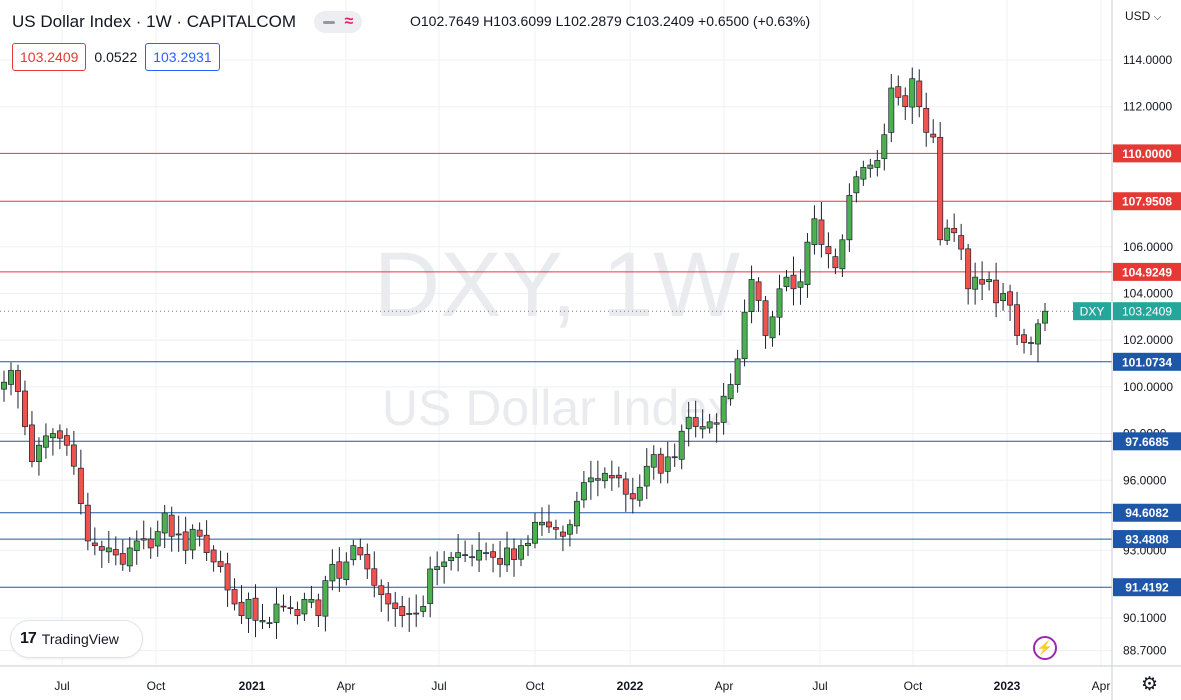 This screenshot has width=1181, height=700. What do you see at coordinates (154, 21) in the screenshot?
I see `symbol-title: US Dollar Index · 1W · CAPITALCOM` at bounding box center [154, 21].